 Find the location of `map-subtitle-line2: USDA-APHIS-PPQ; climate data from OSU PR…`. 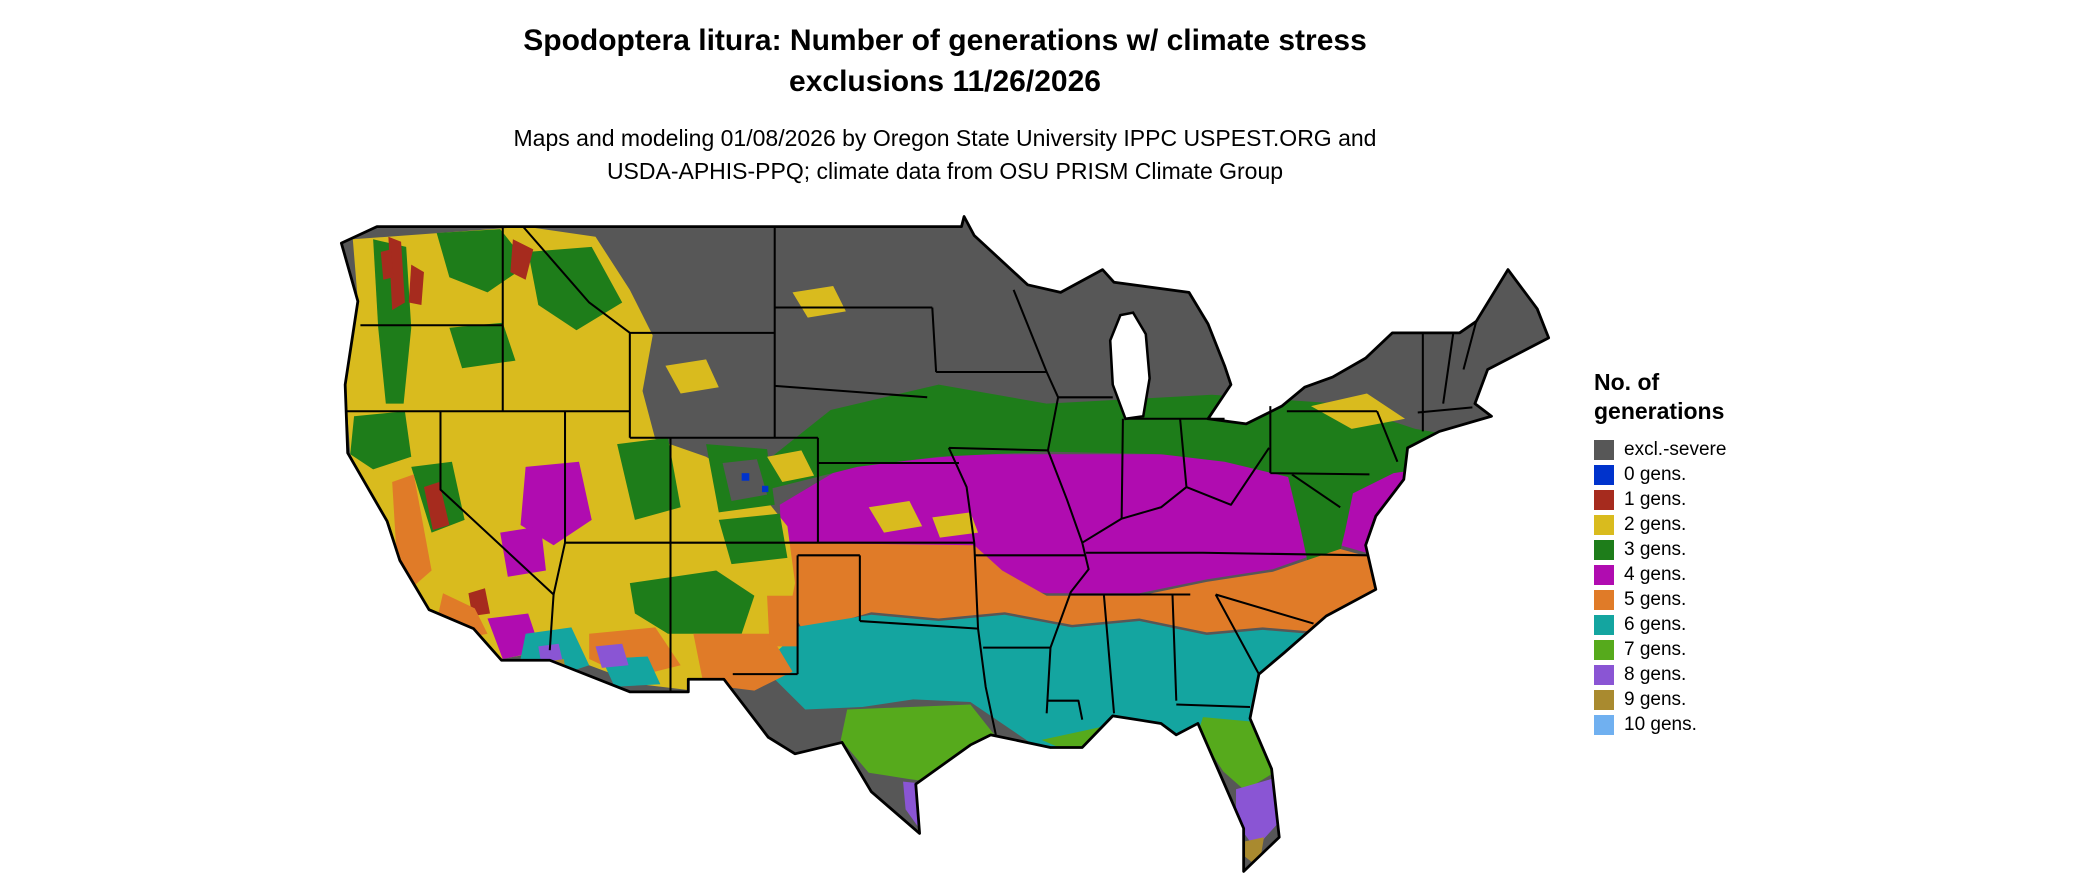

map-subtitle-line2: USDA-APHIS-PPQ; climate data from OSU PR… is located at coordinates (945, 171).